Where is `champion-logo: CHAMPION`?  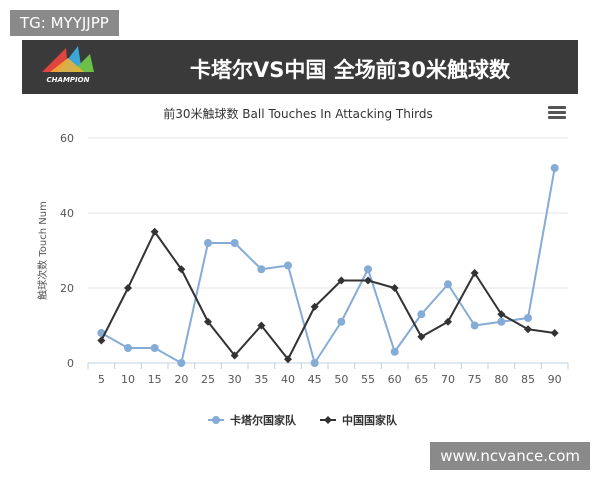
champion-logo: CHAMPION is located at coordinates (68, 67).